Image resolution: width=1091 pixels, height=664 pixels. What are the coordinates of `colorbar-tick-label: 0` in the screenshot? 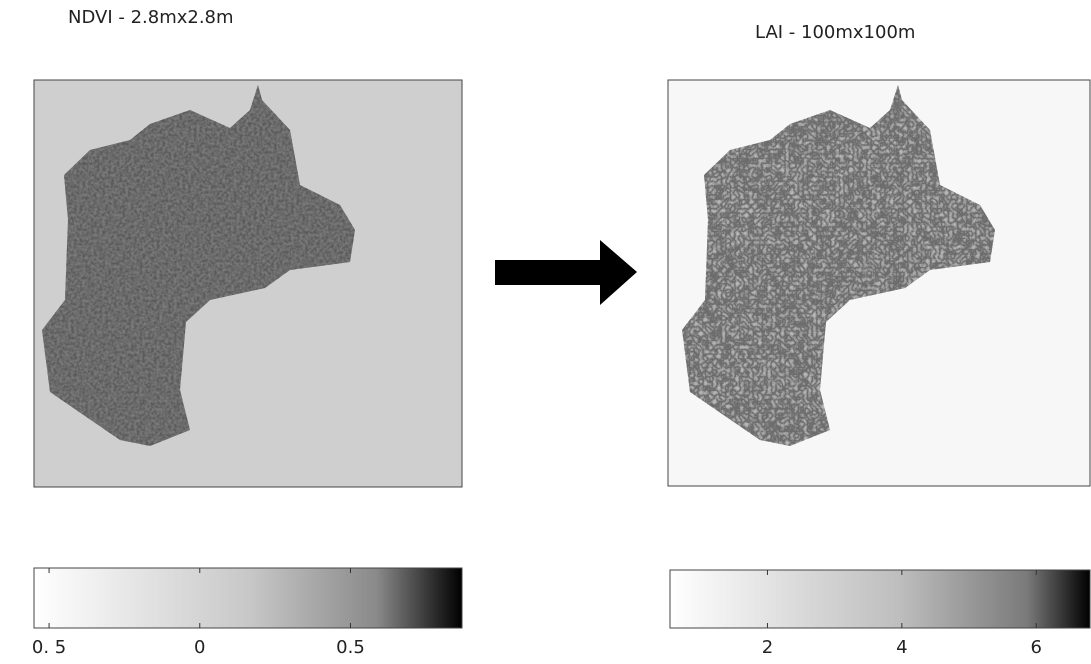 It's located at (199, 647).